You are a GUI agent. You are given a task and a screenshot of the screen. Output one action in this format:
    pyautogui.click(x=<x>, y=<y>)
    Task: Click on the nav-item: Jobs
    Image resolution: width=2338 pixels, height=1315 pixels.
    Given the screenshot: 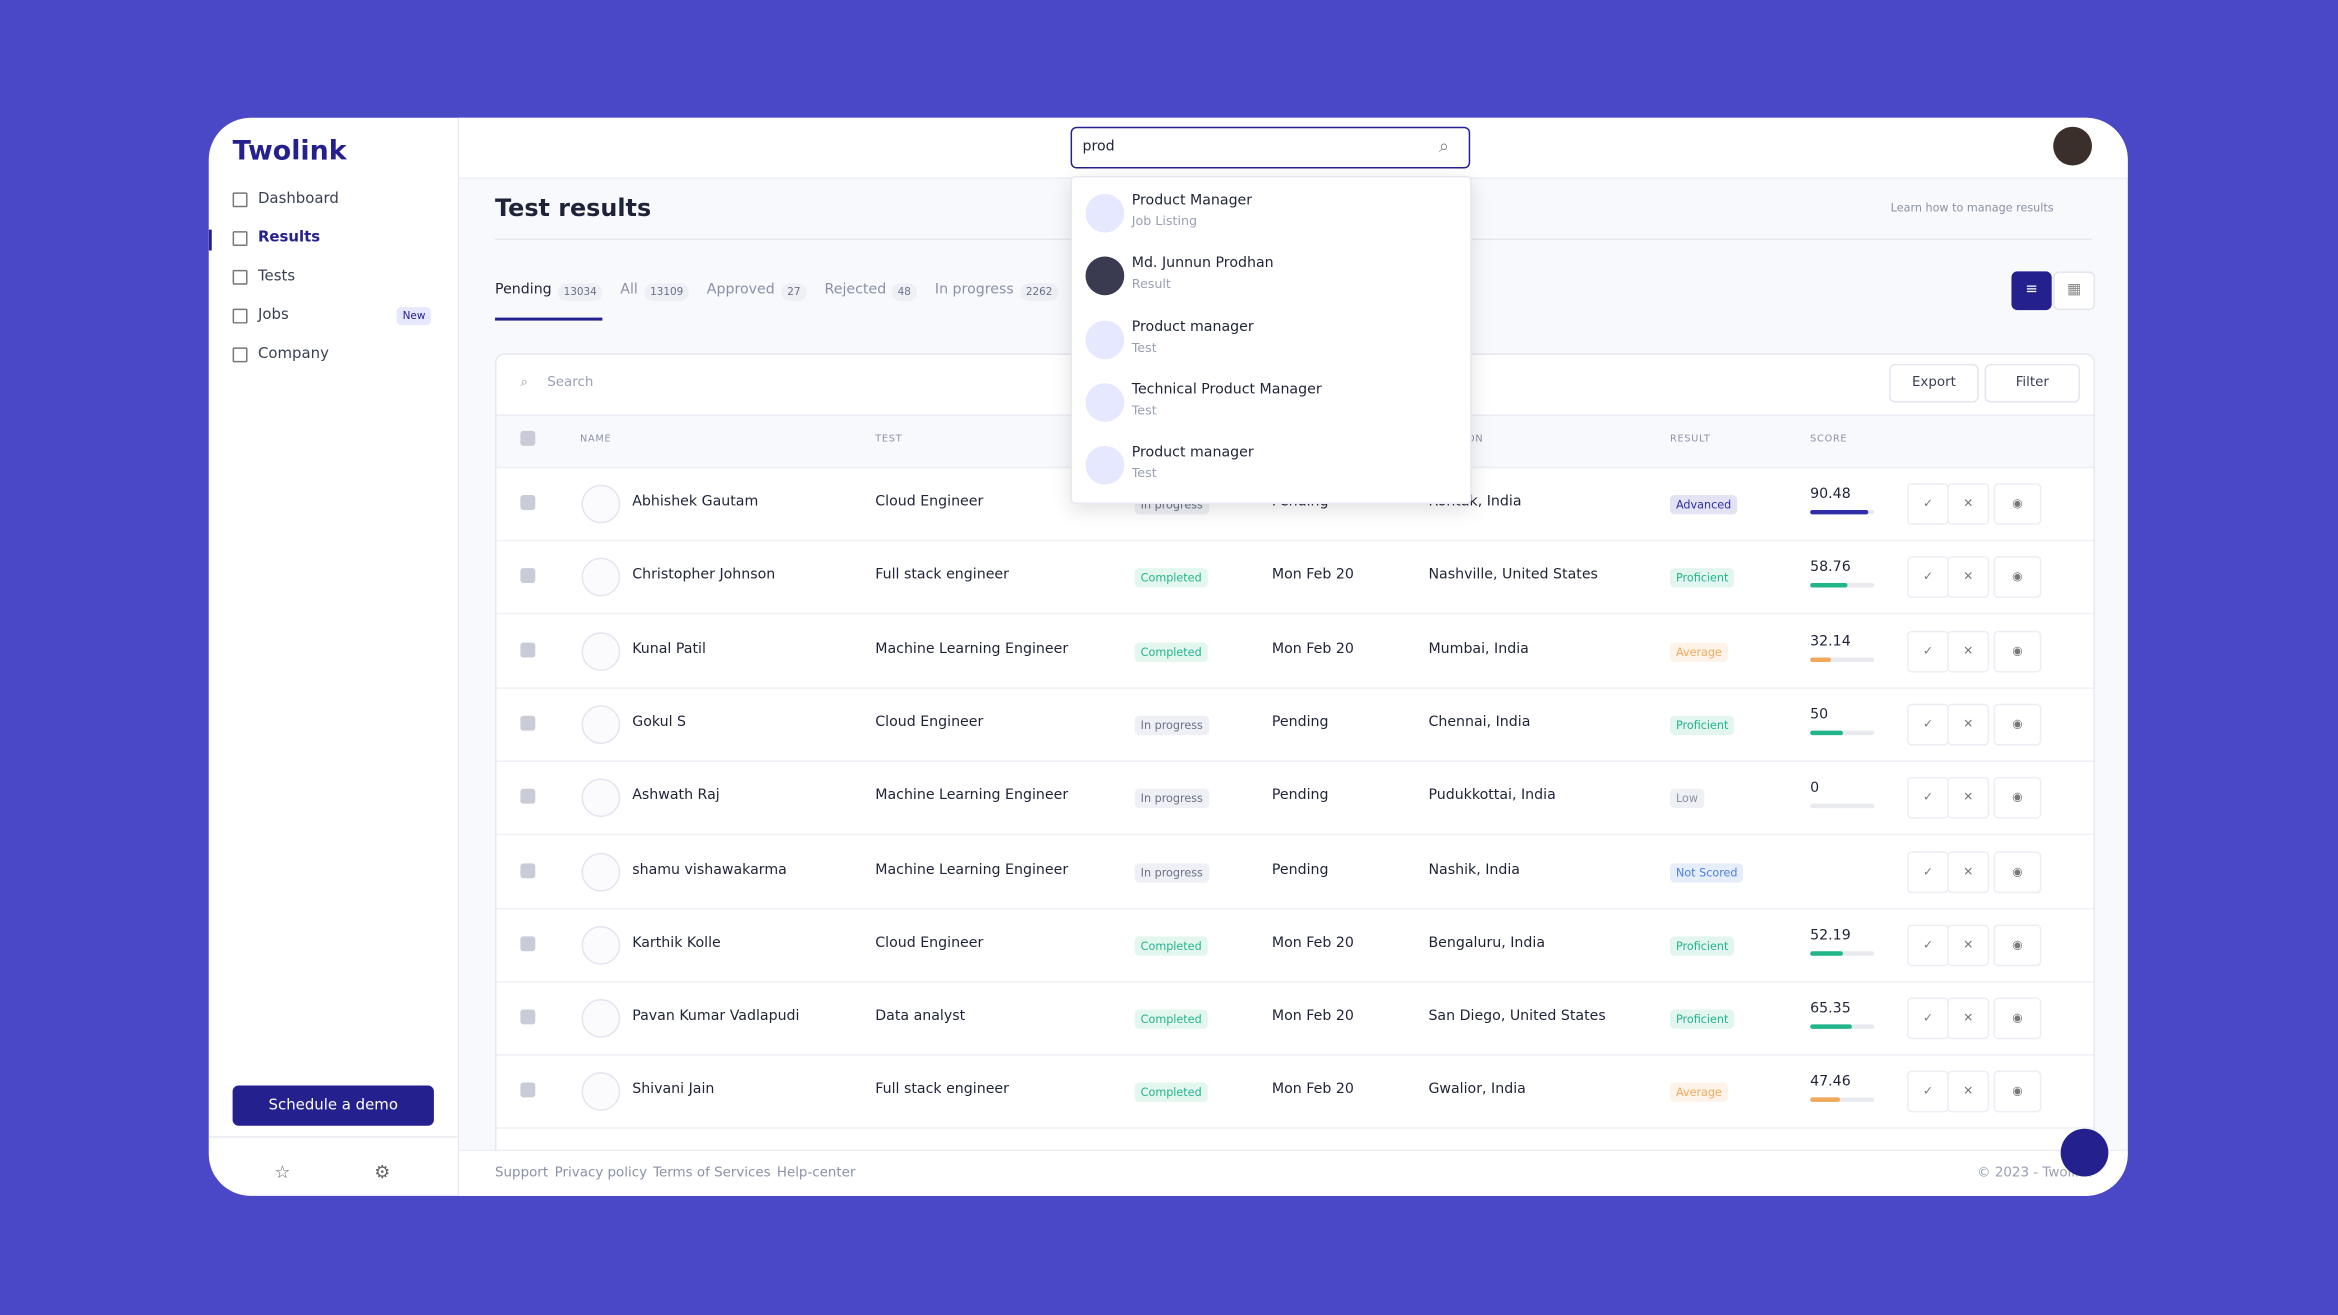 What is the action you would take?
    pyautogui.click(x=273, y=315)
    